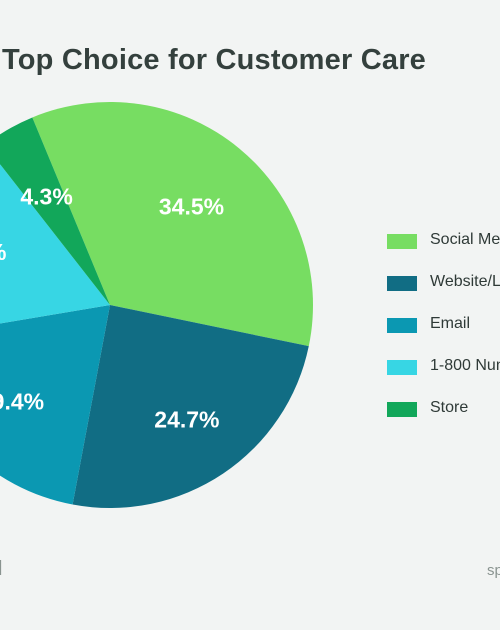 This screenshot has height=630, width=500. I want to click on pie-slice-1-800-number, so click(55, 244).